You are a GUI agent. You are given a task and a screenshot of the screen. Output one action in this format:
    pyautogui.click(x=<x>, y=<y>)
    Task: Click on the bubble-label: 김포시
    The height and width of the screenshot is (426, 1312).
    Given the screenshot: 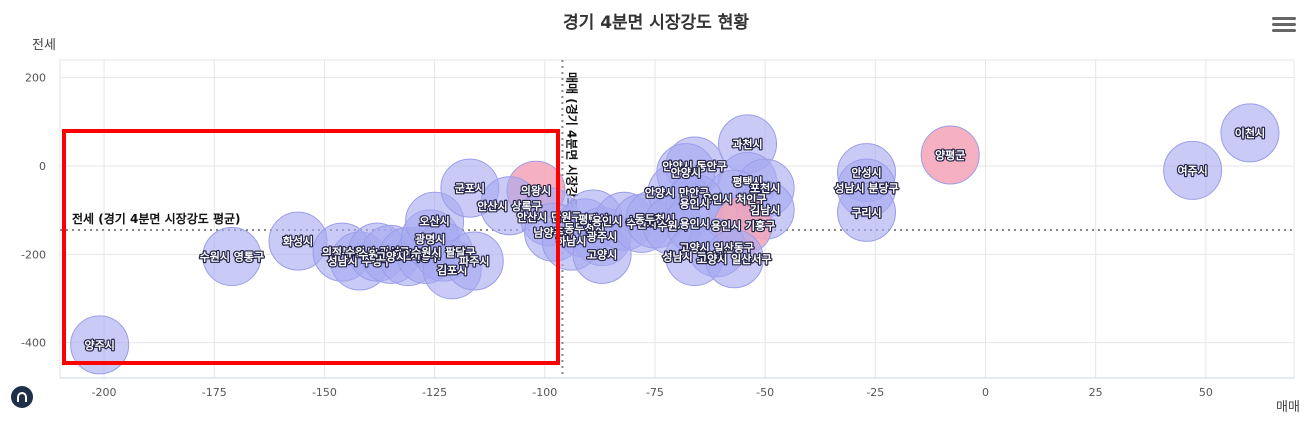 What is the action you would take?
    pyautogui.click(x=452, y=270)
    